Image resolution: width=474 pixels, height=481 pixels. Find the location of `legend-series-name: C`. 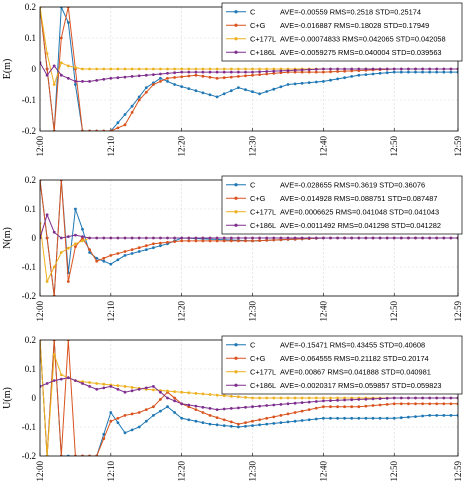

legend-series-name: C is located at coordinates (253, 184).